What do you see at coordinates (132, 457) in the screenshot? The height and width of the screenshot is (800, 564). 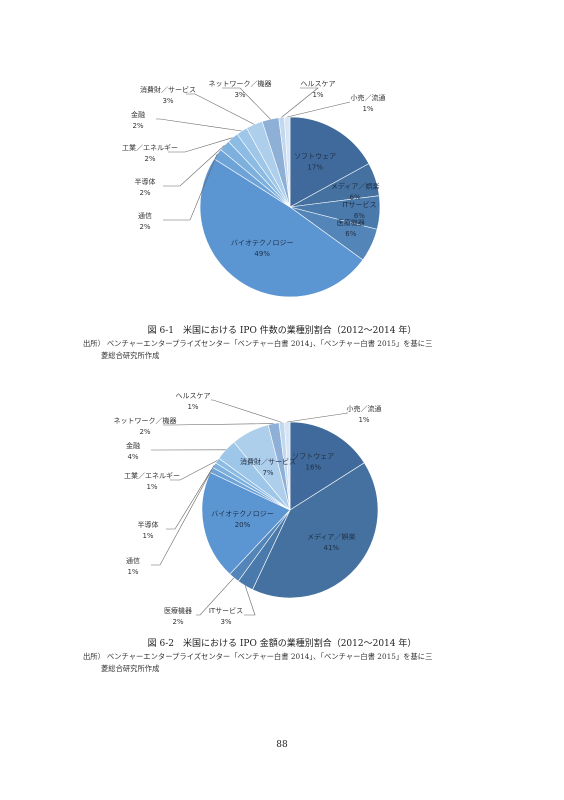 I see `slice-label-value: 4%` at bounding box center [132, 457].